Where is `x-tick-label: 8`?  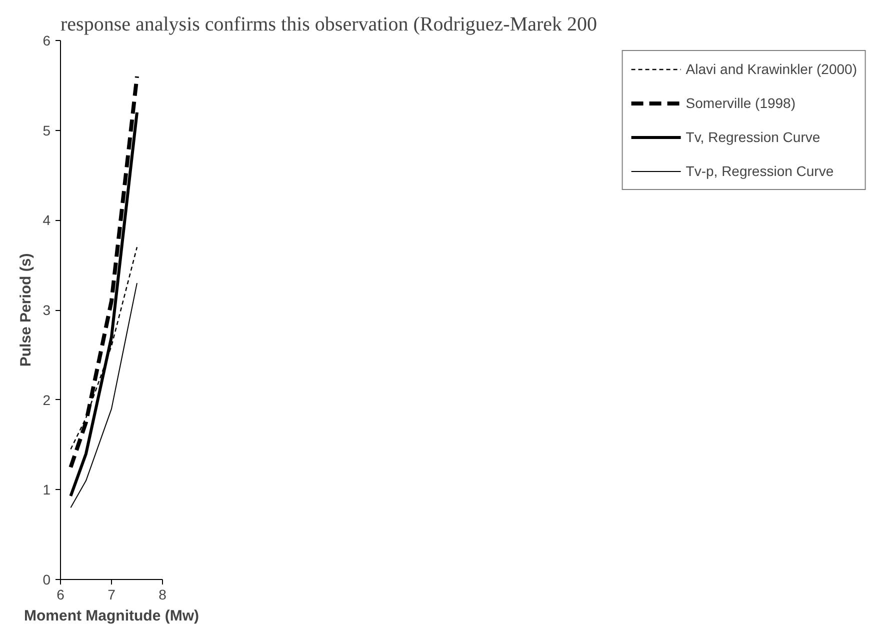
x-tick-label: 8 is located at coordinates (162, 594).